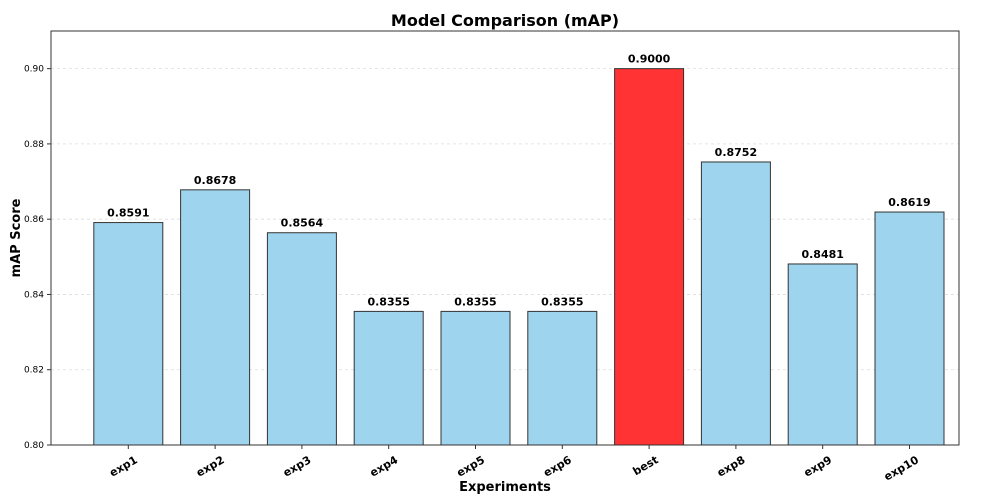 The height and width of the screenshot is (499, 1000). I want to click on x-tick-label-exp8: exp8, so click(731, 466).